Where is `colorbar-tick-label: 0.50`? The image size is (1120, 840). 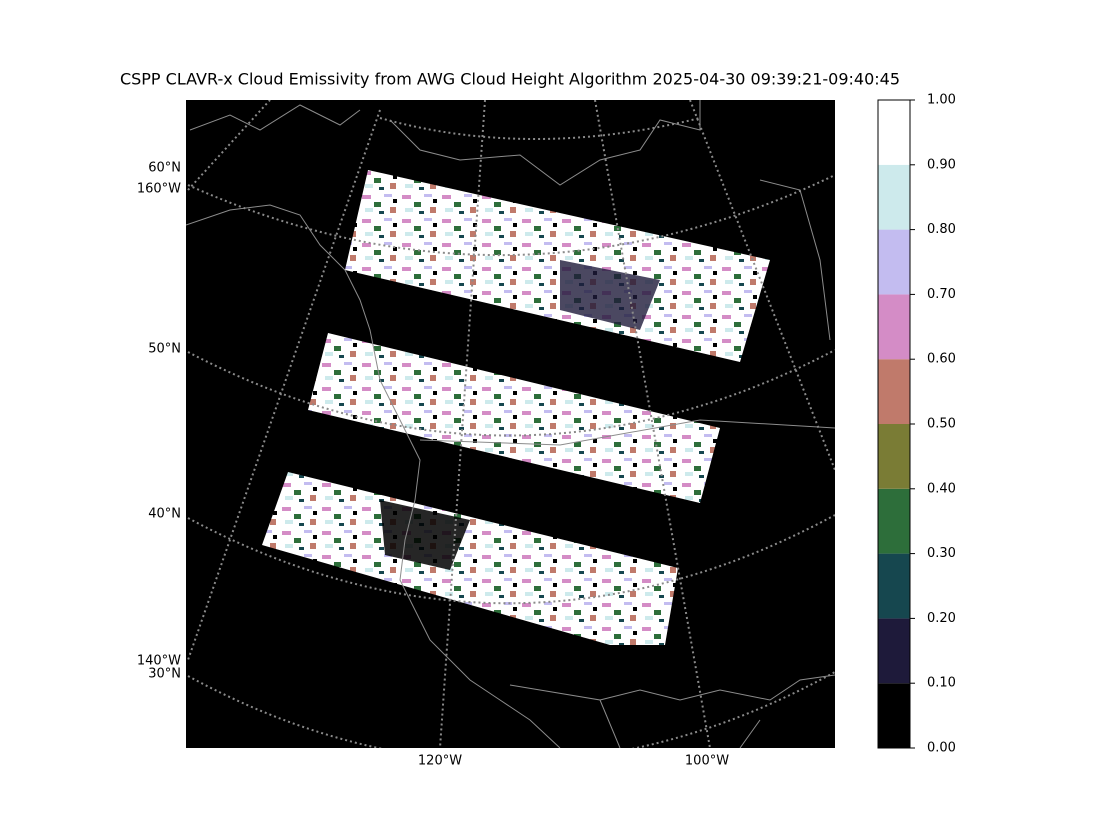
colorbar-tick-label: 0.50 is located at coordinates (941, 424).